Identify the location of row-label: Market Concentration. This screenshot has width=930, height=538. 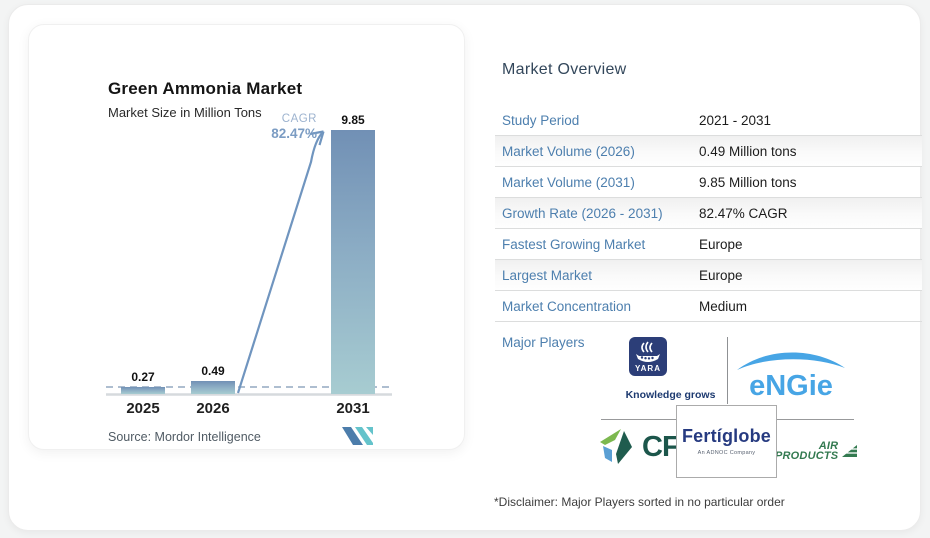
(567, 306).